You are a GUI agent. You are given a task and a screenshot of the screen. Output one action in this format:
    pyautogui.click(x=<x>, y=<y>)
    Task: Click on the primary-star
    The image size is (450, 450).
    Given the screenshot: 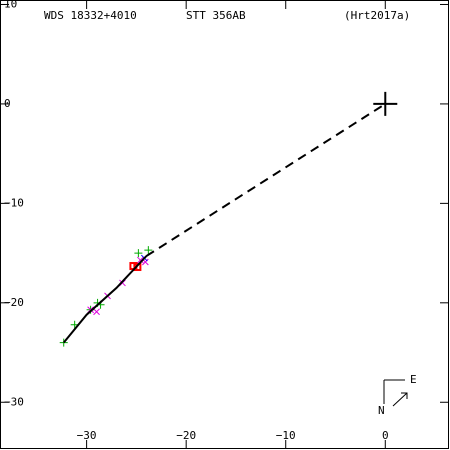 What is the action you would take?
    pyautogui.click(x=385, y=103)
    